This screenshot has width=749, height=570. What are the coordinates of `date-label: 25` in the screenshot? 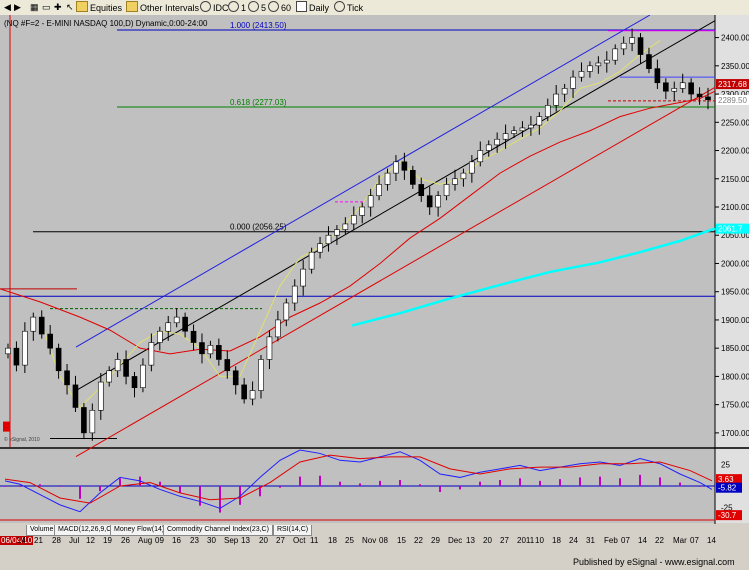 It's located at (349, 540).